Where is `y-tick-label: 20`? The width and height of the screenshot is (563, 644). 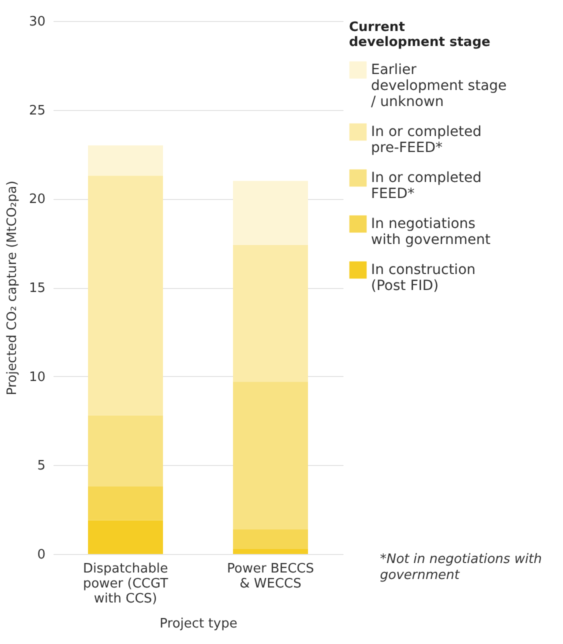
y-tick-label: 20 is located at coordinates (37, 200).